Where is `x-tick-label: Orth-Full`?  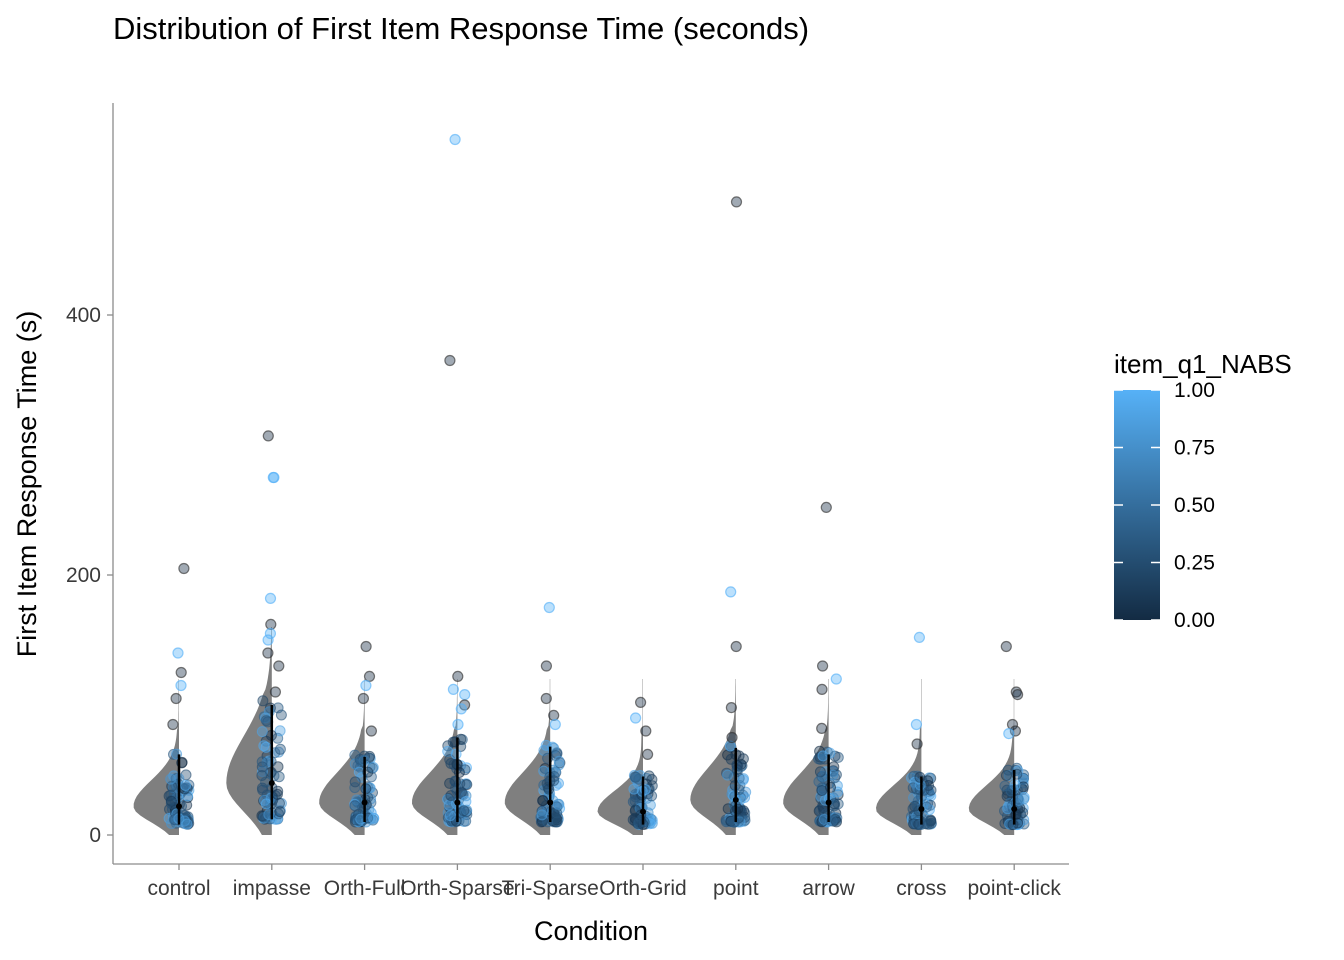
x-tick-label: Orth-Full is located at coordinates (365, 888).